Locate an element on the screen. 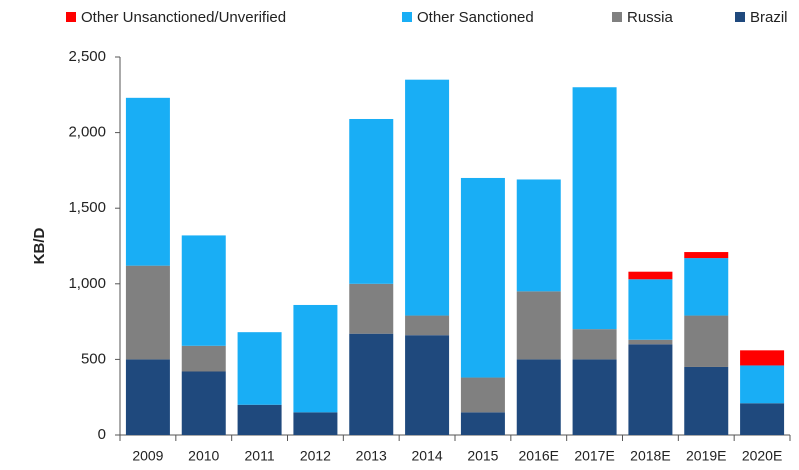 Image resolution: width=799 pixels, height=470 pixels. x-tick-label: 2014 is located at coordinates (427, 456).